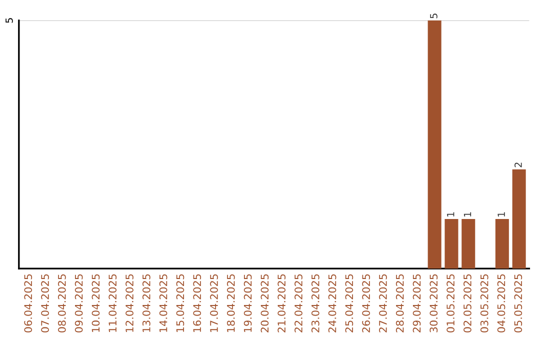 The image size is (540, 340). What do you see at coordinates (130, 303) in the screenshot?
I see `x-tick-label: 12.04.2025` at bounding box center [130, 303].